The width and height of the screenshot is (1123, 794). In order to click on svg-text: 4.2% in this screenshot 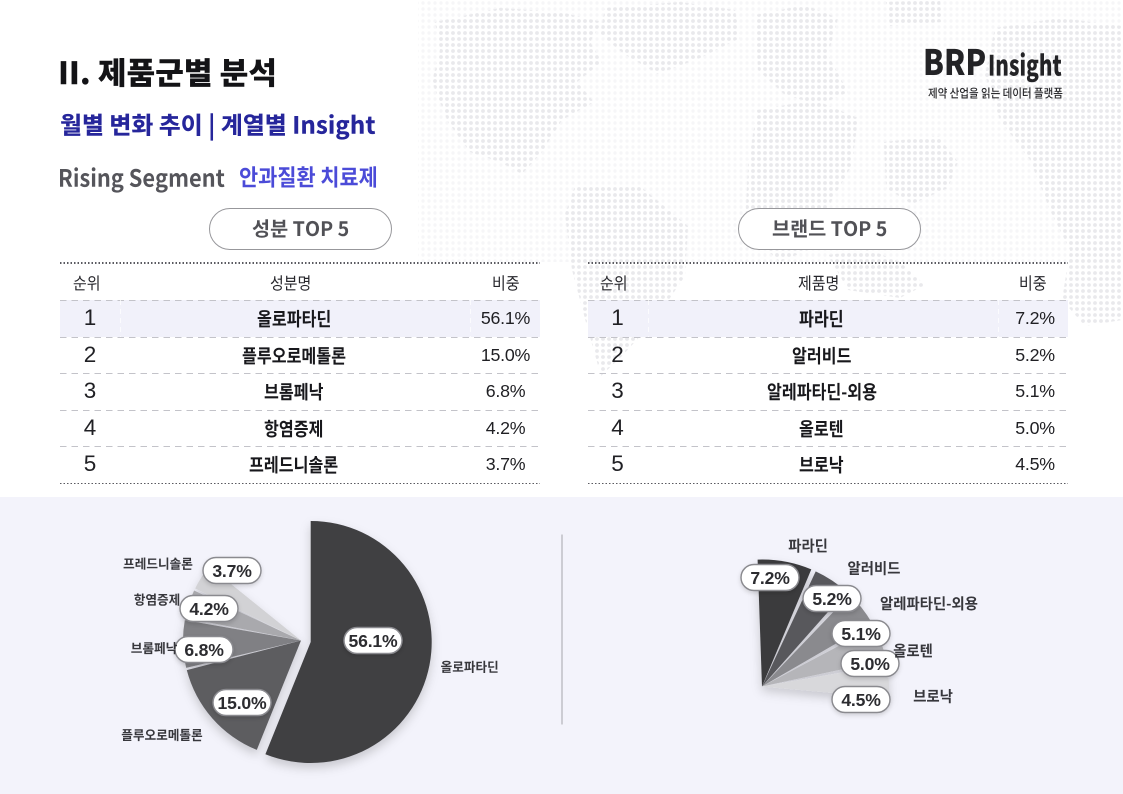, I will do `click(209, 609)`.